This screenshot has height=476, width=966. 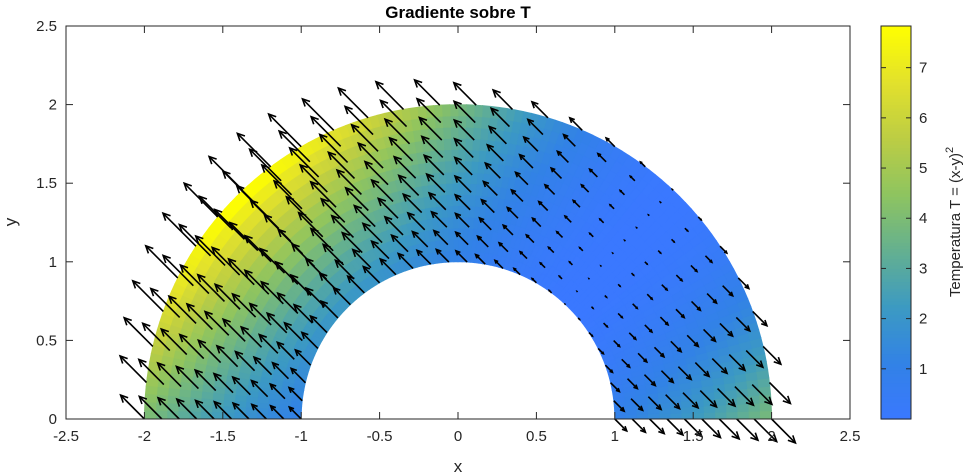 What do you see at coordinates (923, 369) in the screenshot?
I see `colorbar-tick-label: 1` at bounding box center [923, 369].